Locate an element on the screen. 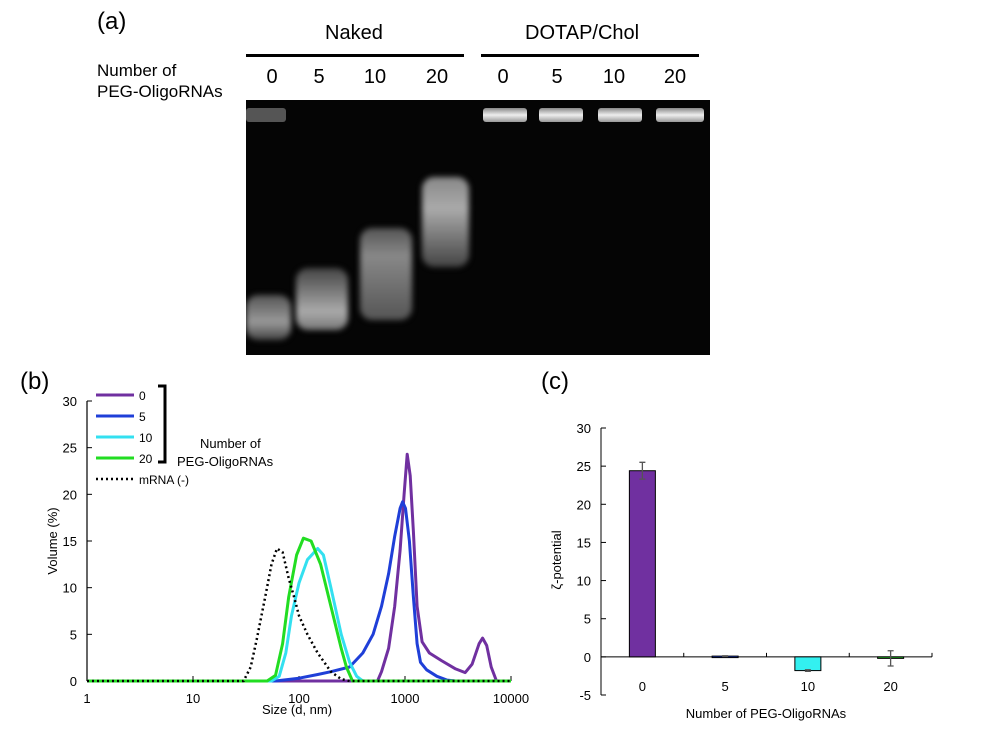  panel-a-label: (a) is located at coordinates (112, 21).